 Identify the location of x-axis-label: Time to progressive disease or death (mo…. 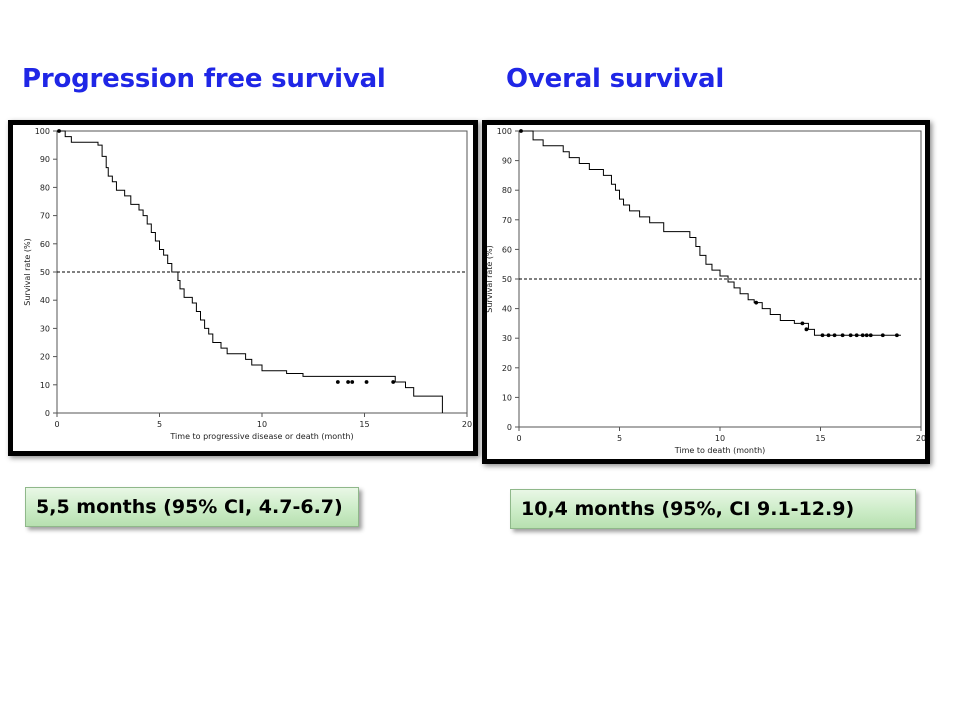
(261, 436).